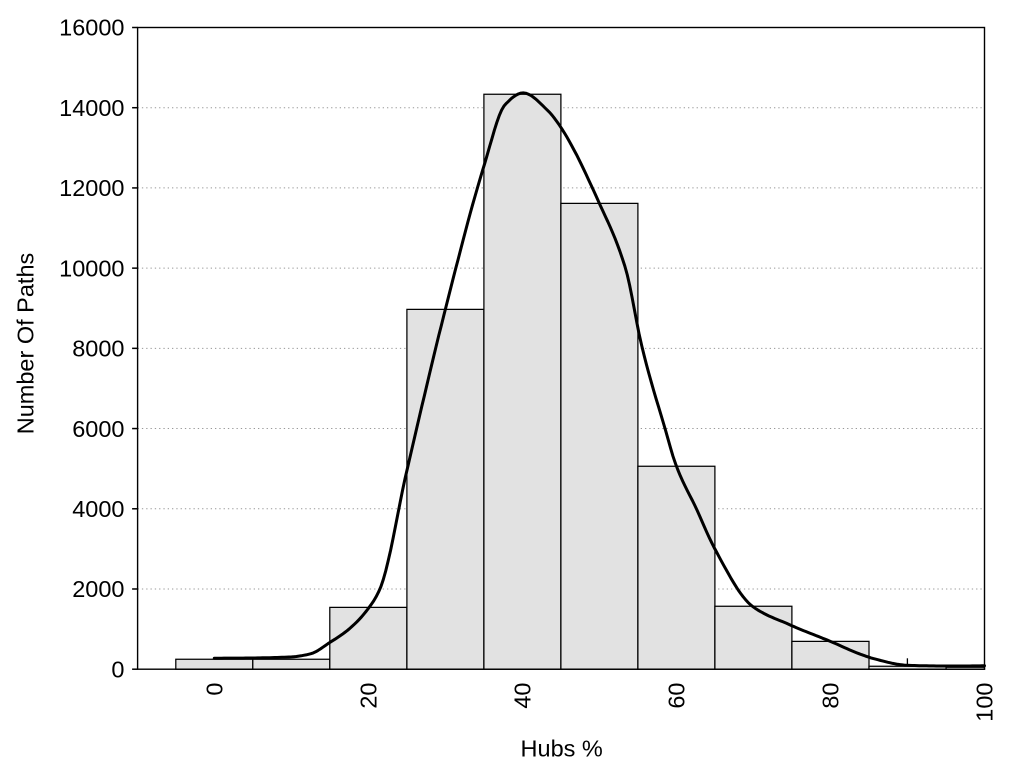  What do you see at coordinates (98, 429) in the screenshot?
I see `svg-text: 6000` at bounding box center [98, 429].